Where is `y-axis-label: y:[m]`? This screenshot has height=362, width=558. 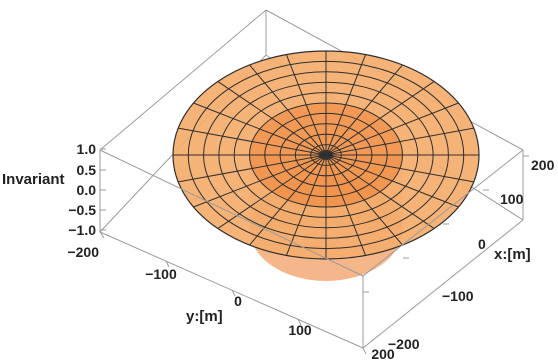 y-axis-label: y:[m] is located at coordinates (204, 316).